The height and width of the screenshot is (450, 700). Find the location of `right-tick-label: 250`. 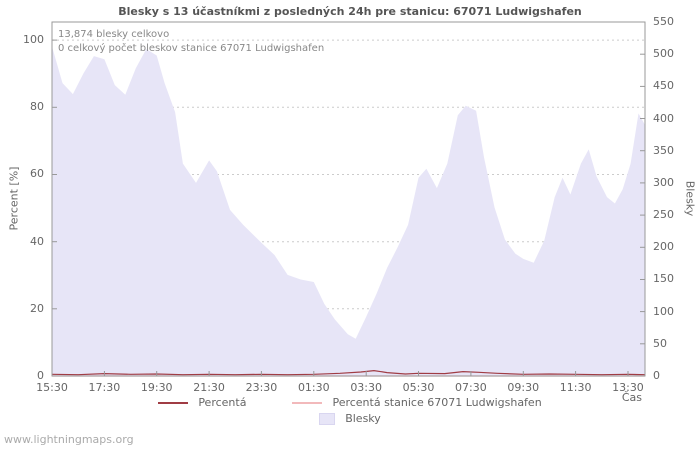

right-tick-label: 250 is located at coordinates (663, 215).